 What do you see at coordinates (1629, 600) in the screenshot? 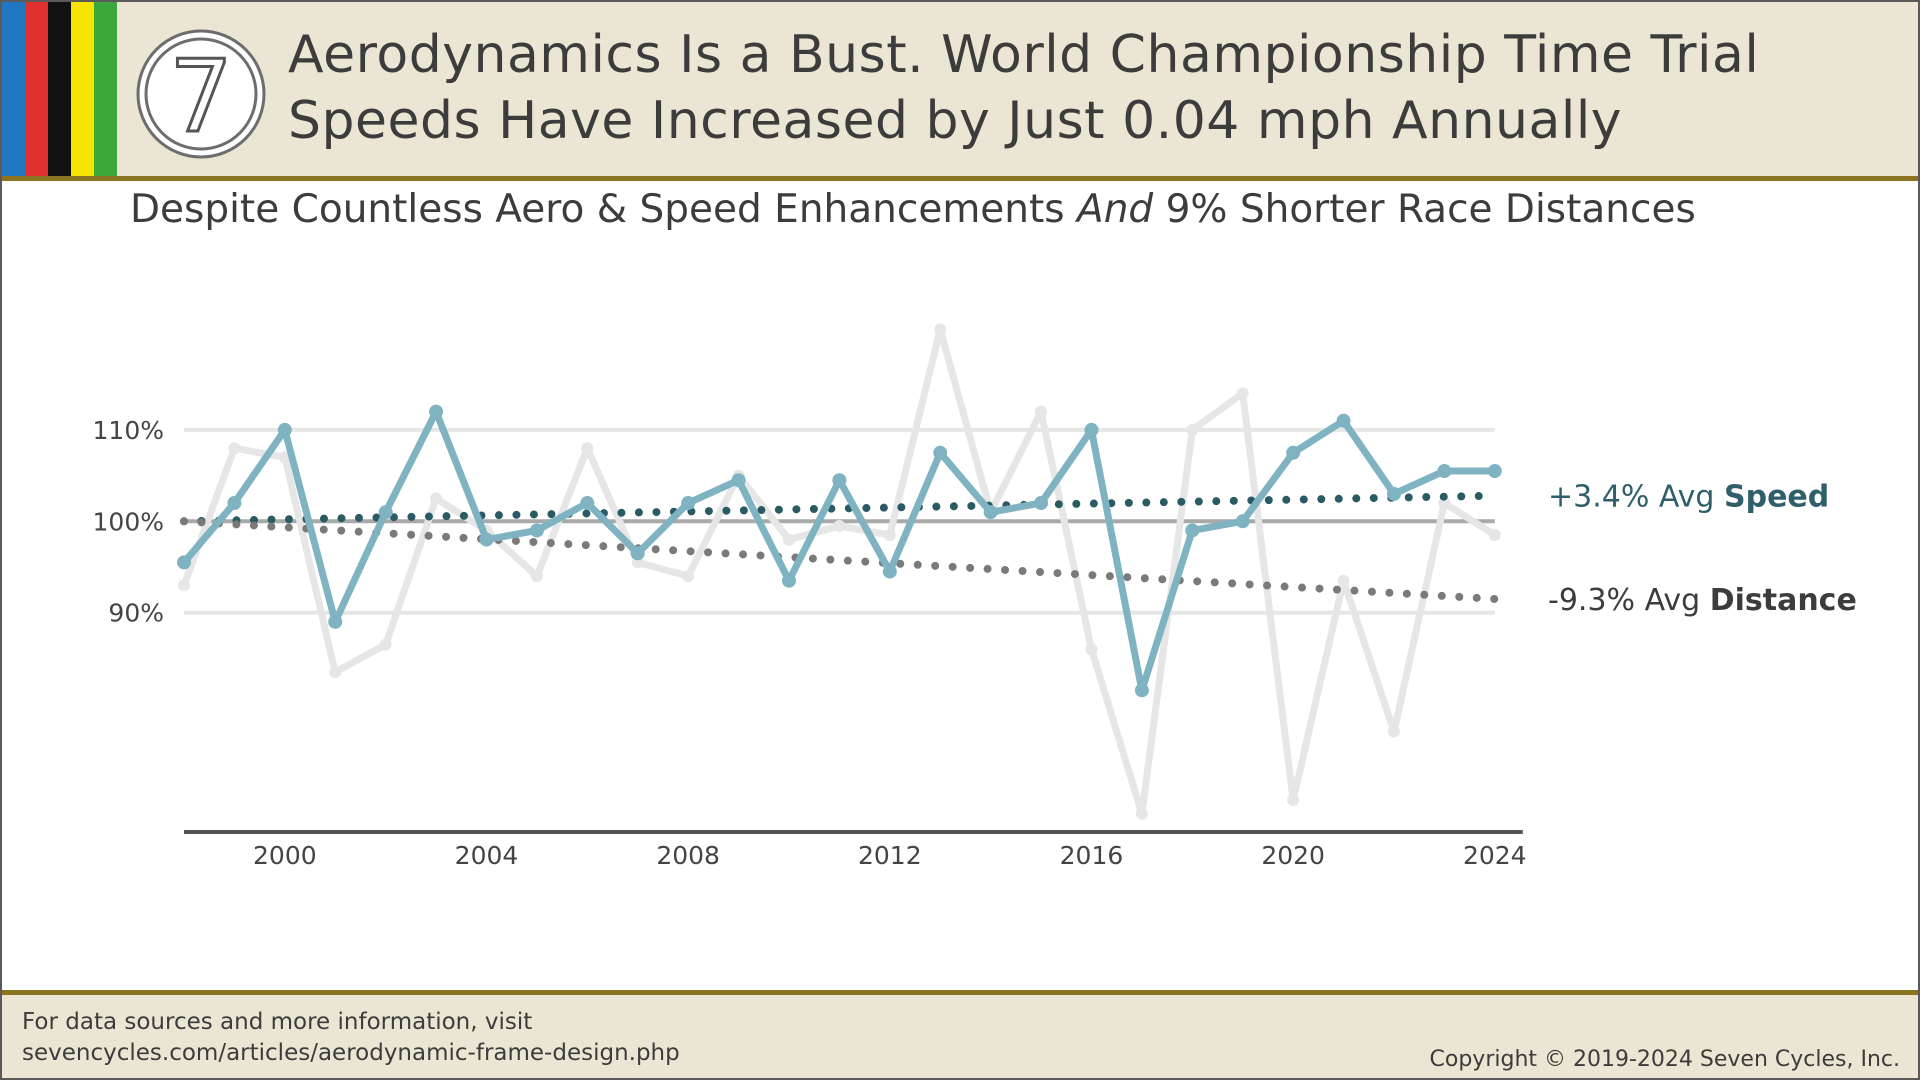
I see `trend-label-value: -9.3% Avg` at bounding box center [1629, 600].